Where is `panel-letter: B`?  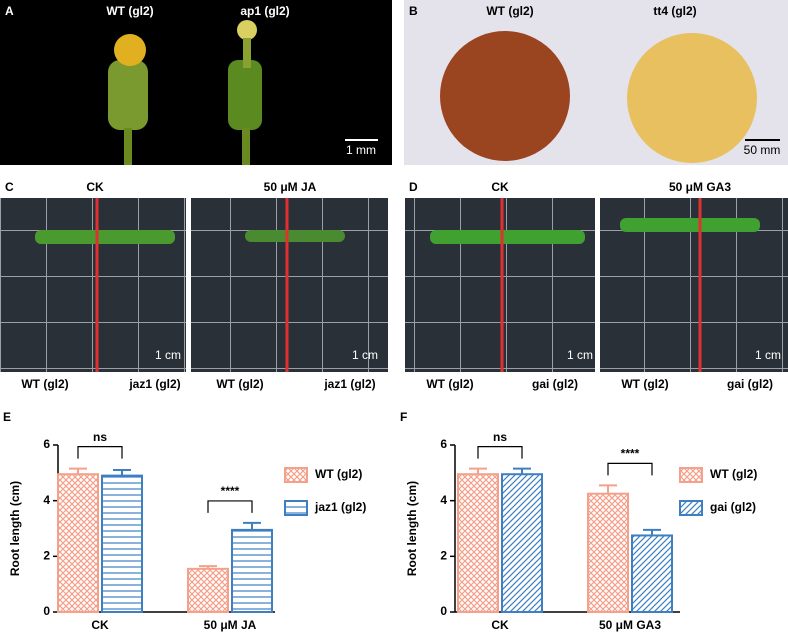 panel-letter: B is located at coordinates (413, 11).